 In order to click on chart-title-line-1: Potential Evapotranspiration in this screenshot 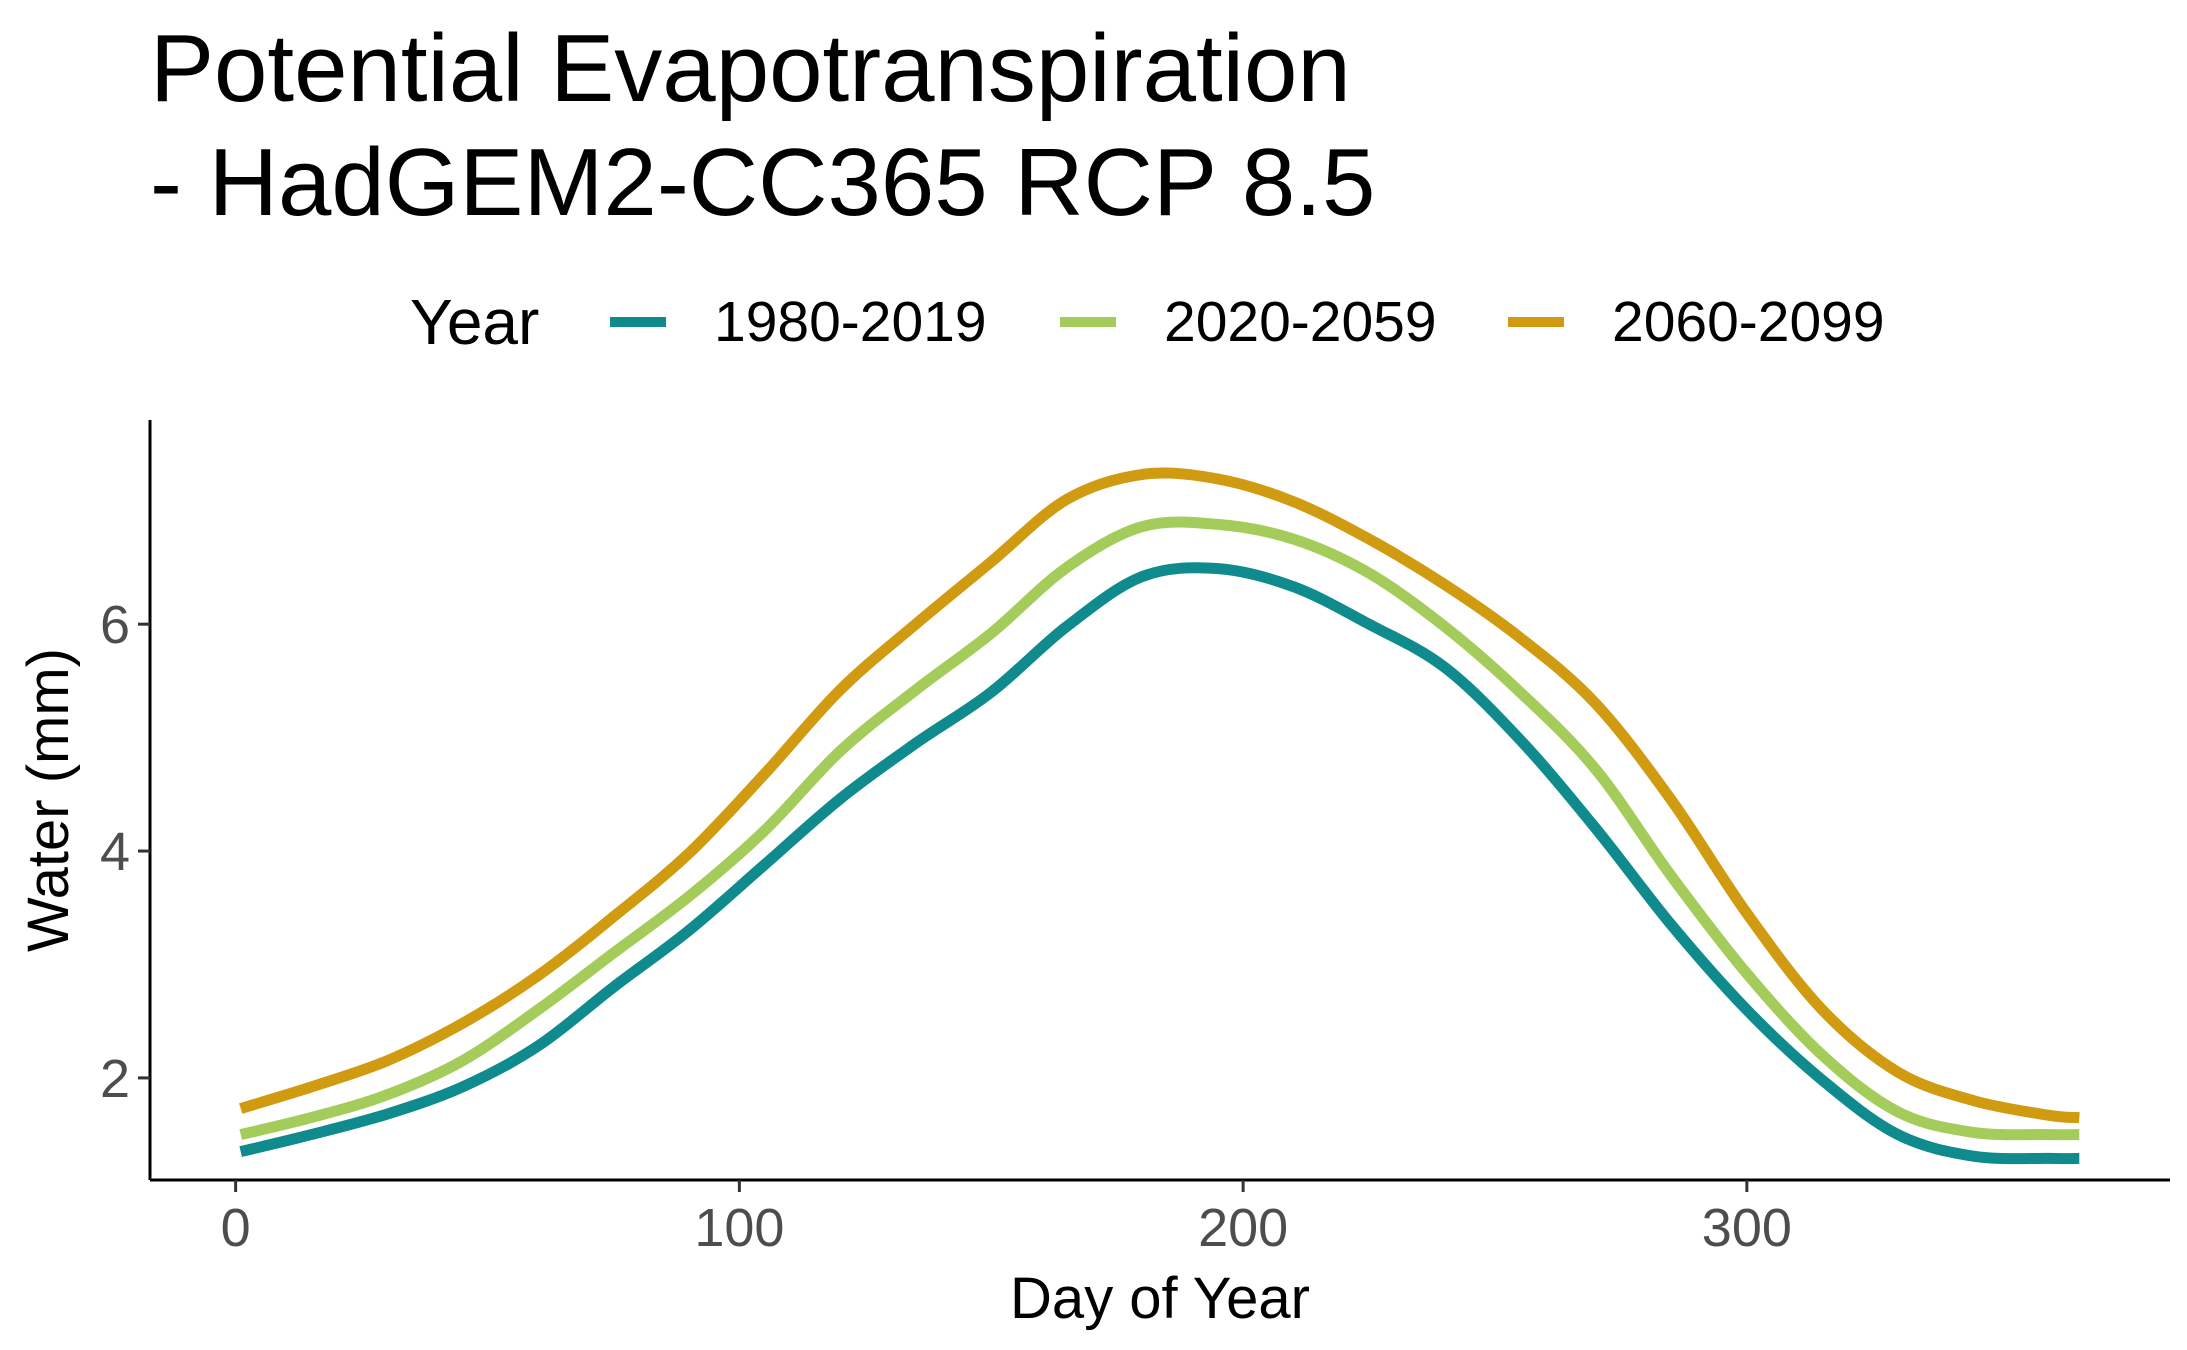, I will do `click(750, 68)`.